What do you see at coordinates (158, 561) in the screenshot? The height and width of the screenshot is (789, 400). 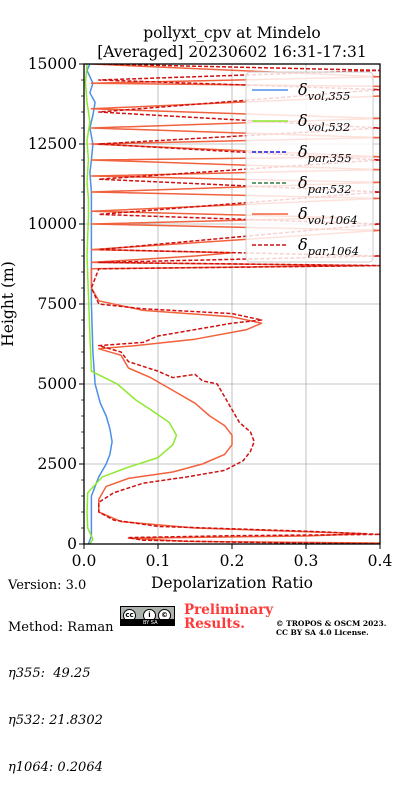 I see `x-tick-label: 0.1` at bounding box center [158, 561].